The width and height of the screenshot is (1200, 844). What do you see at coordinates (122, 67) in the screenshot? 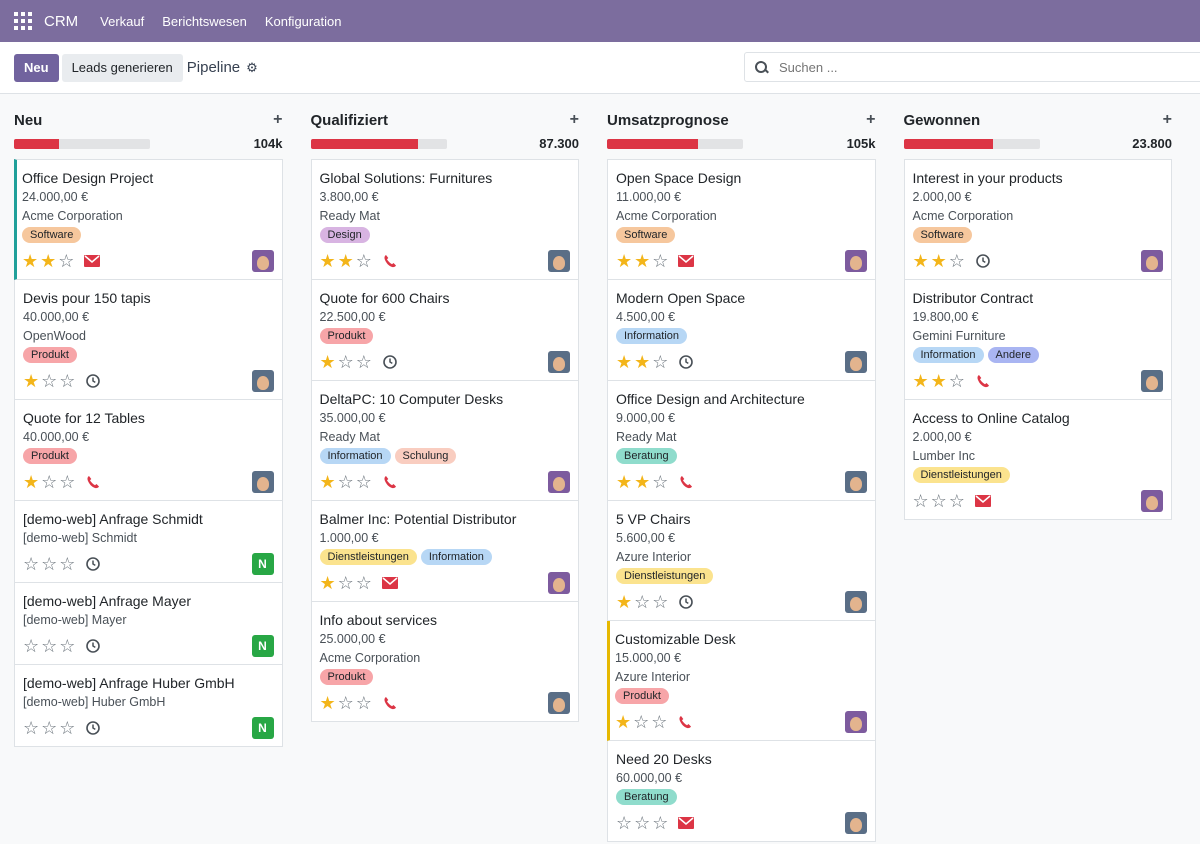
I see `generate-leads-button: Leads generieren` at bounding box center [122, 67].